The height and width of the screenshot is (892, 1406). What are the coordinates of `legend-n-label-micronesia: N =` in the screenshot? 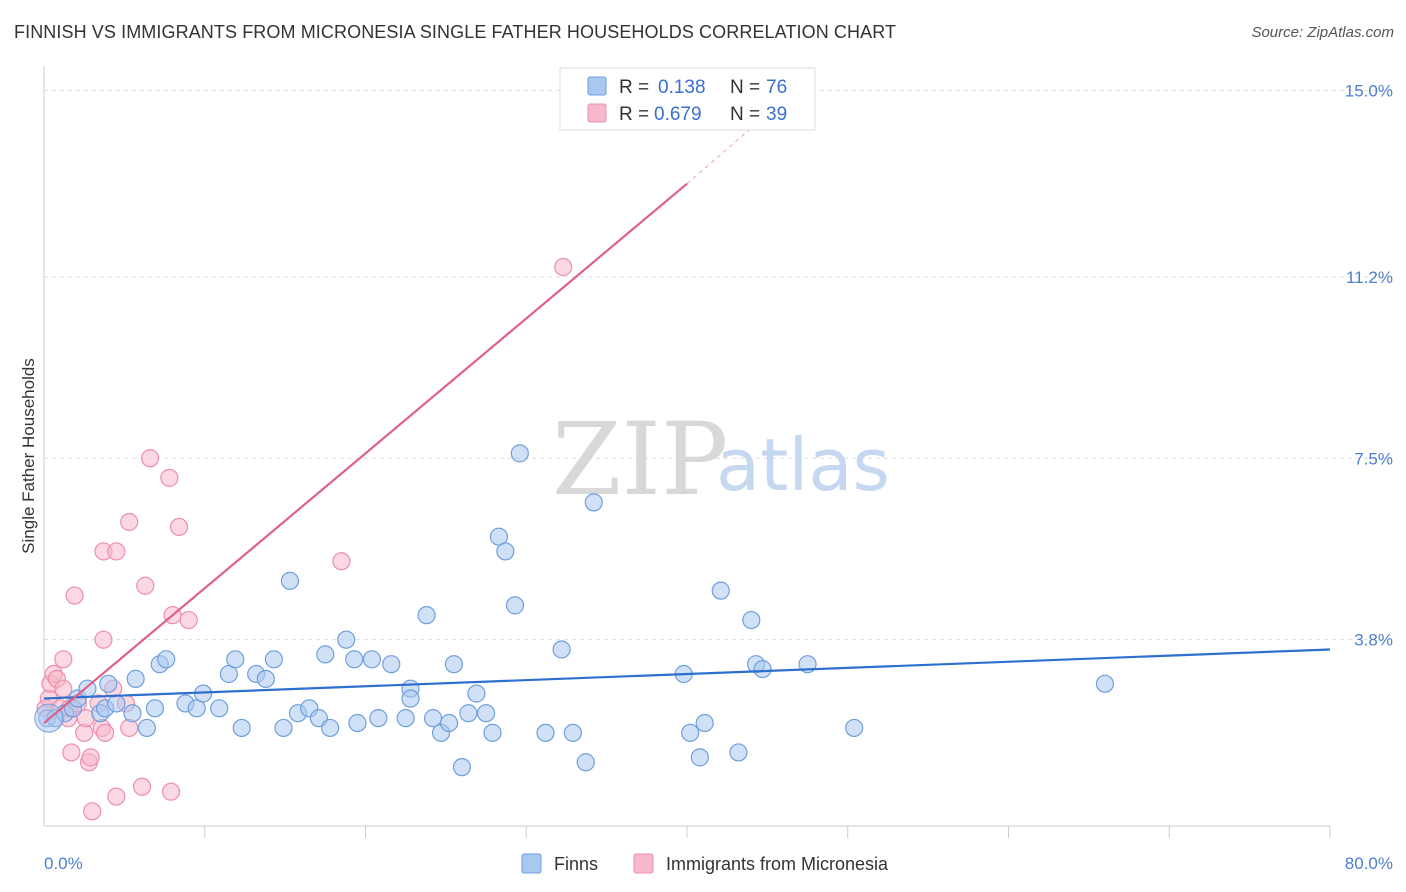 It's located at (745, 114).